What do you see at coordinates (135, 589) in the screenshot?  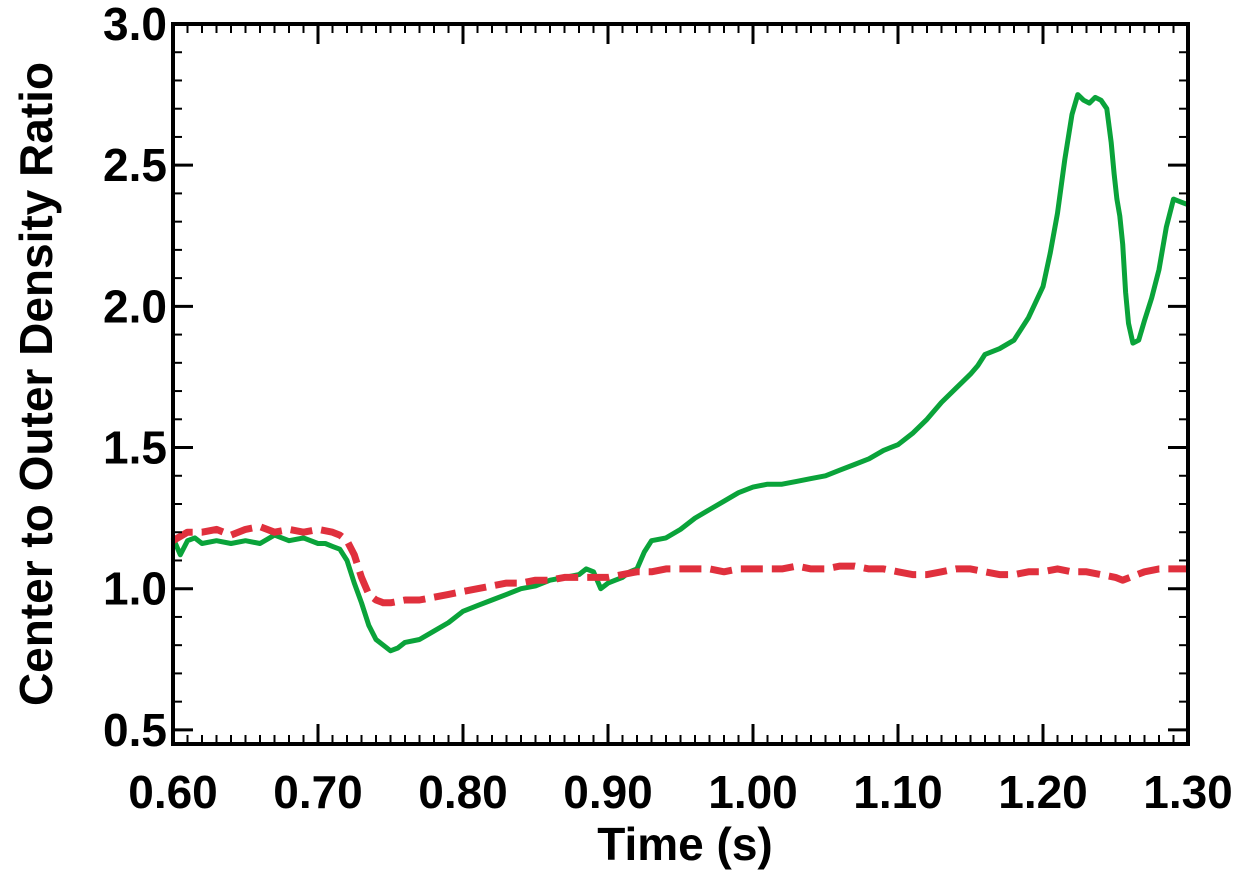 I see `y-tick-label: 1.0` at bounding box center [135, 589].